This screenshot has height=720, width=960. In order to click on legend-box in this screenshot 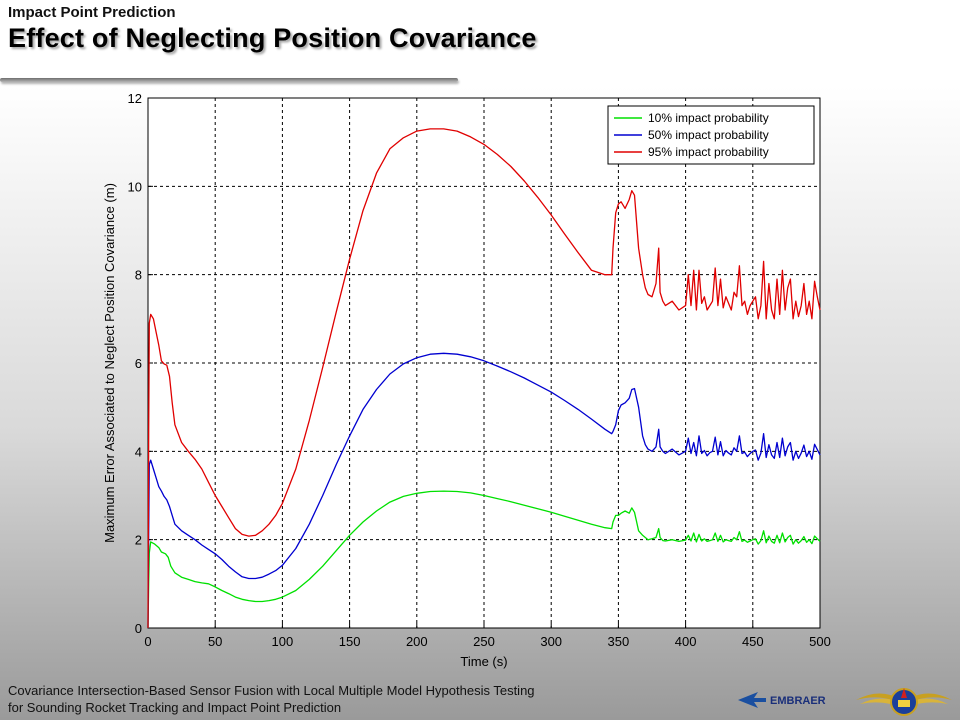, I will do `click(711, 135)`.